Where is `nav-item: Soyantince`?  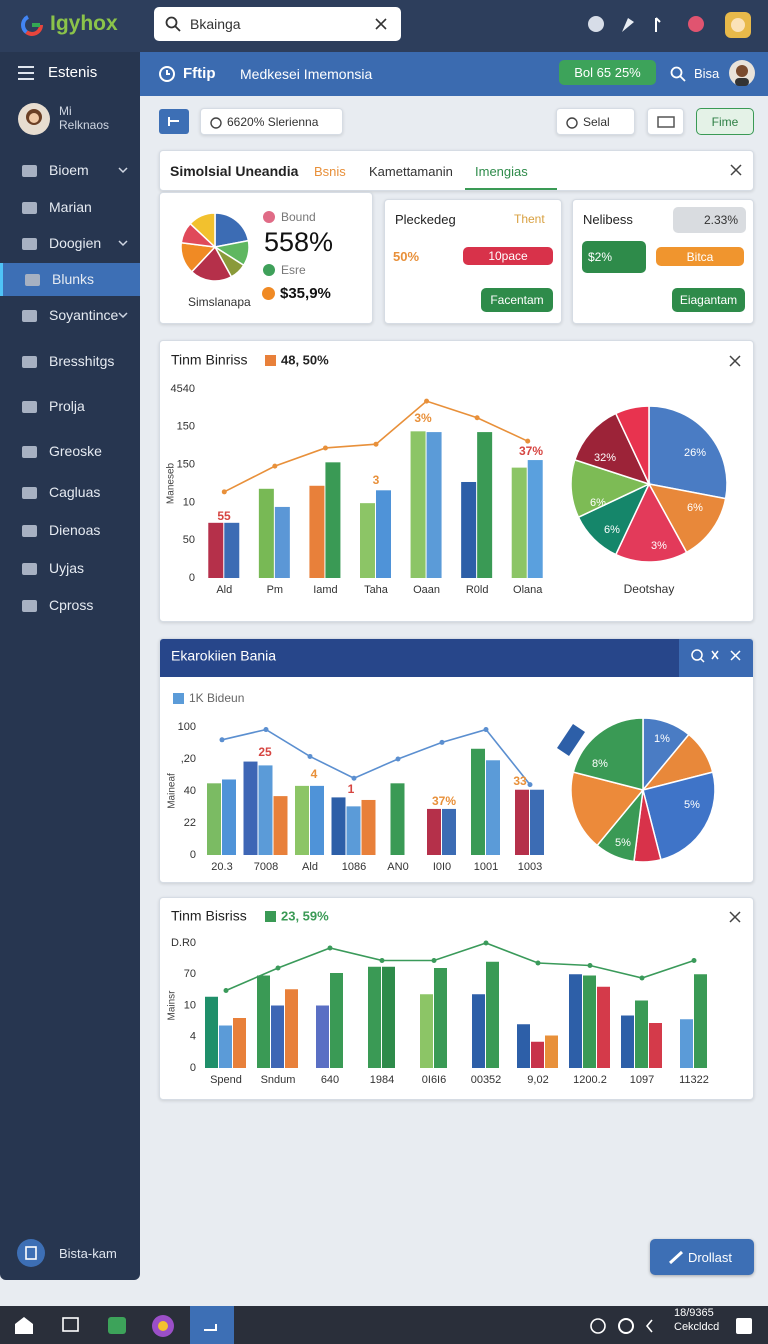 nav-item: Soyantince is located at coordinates (70, 315).